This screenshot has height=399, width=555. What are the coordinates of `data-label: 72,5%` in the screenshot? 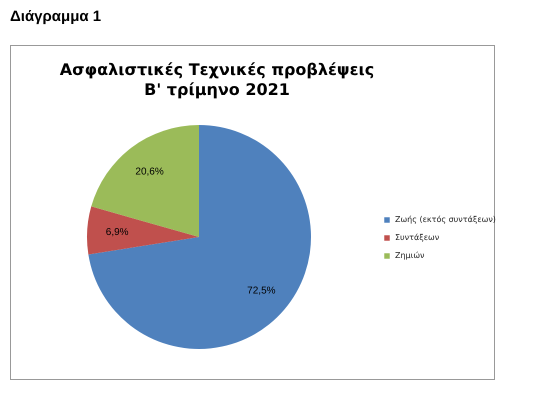 It's located at (261, 290).